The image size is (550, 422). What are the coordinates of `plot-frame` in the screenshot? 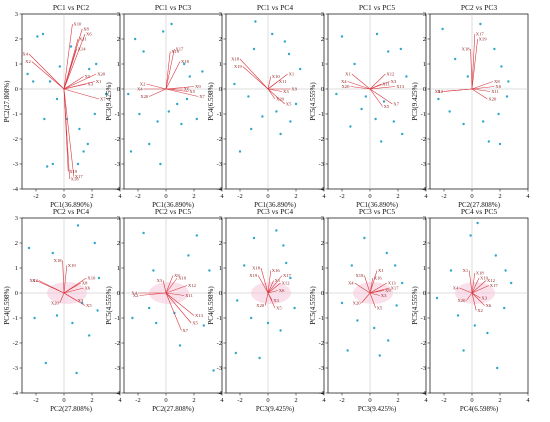 It's located at (173, 305).